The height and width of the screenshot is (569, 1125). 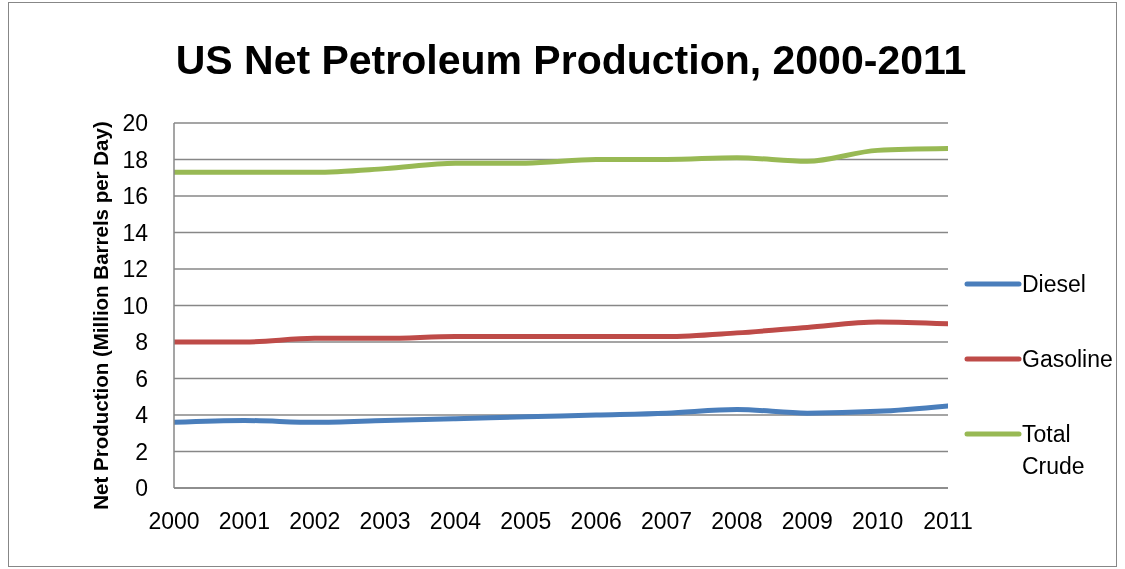 I want to click on y-tick-label: 4, so click(x=142, y=415).